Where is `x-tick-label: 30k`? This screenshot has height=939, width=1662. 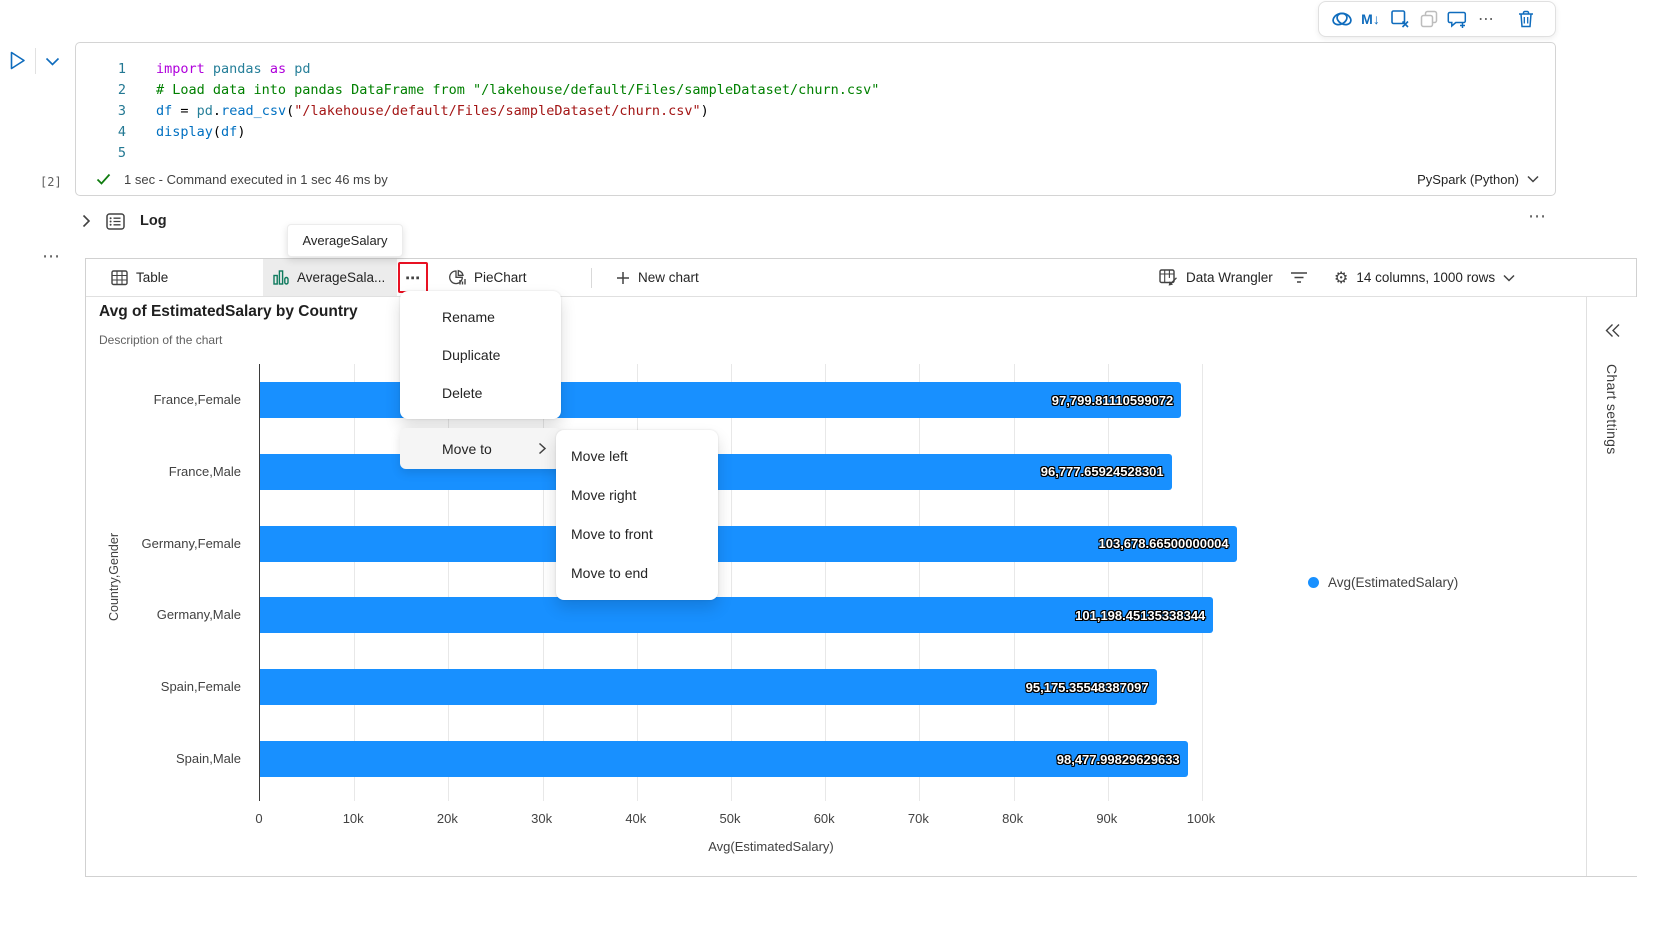
x-tick-label: 30k is located at coordinates (542, 818).